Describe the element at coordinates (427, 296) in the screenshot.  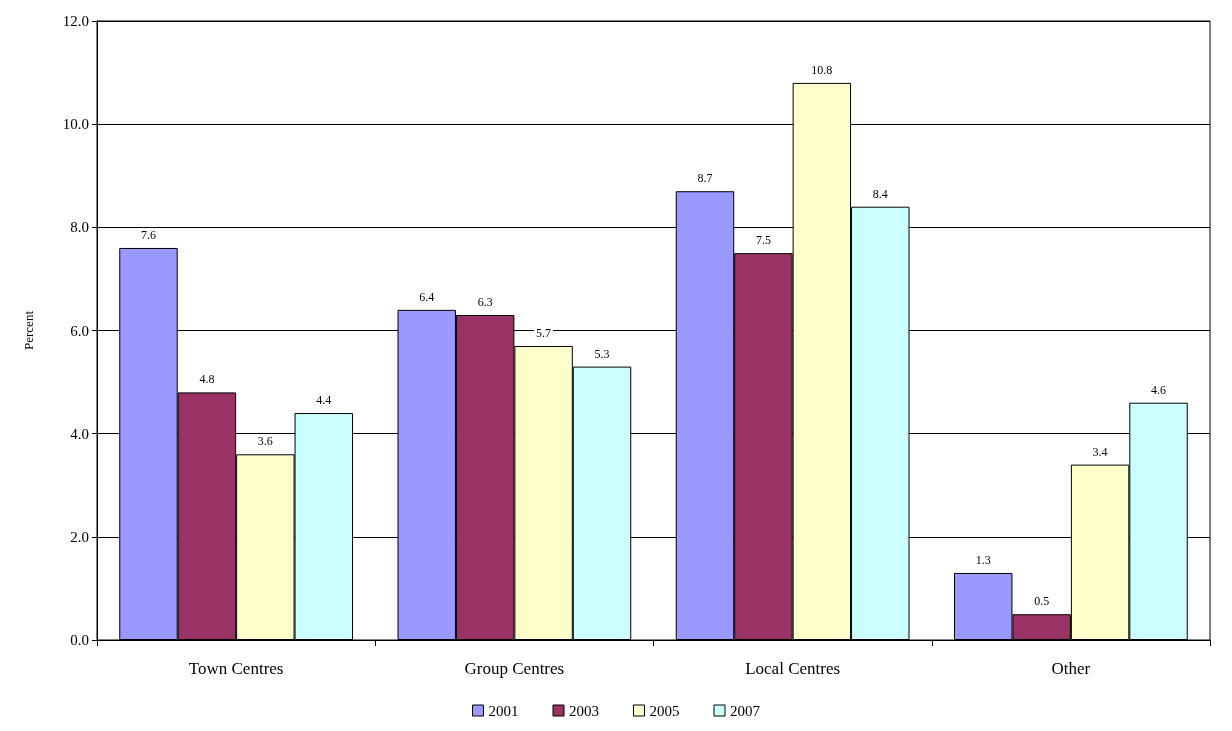
I see `data-label: 6.4` at that location.